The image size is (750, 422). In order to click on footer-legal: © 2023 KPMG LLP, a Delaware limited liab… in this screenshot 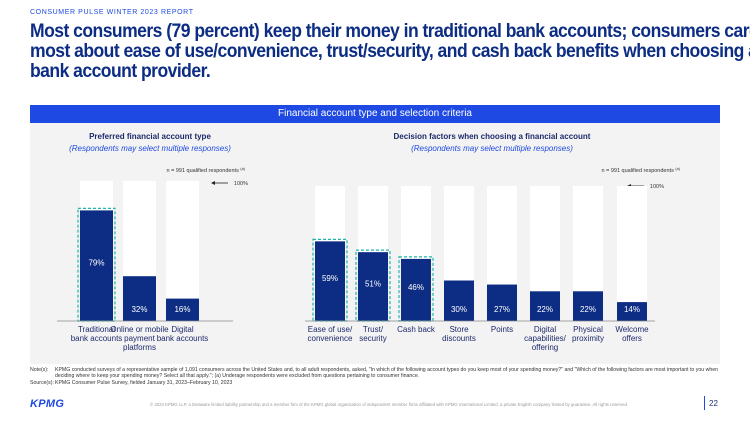, I will do `click(389, 404)`.